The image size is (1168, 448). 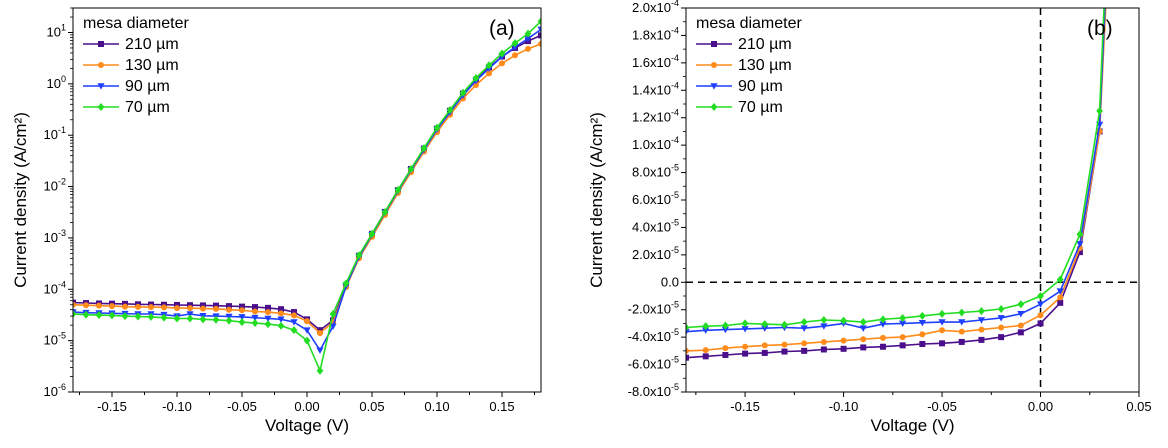 I want to click on x-tick-label: 0.15, so click(x=501, y=406).